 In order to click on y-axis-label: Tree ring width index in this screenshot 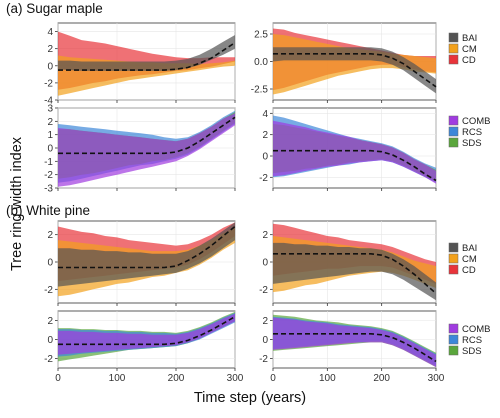, I will do `click(17, 204)`.